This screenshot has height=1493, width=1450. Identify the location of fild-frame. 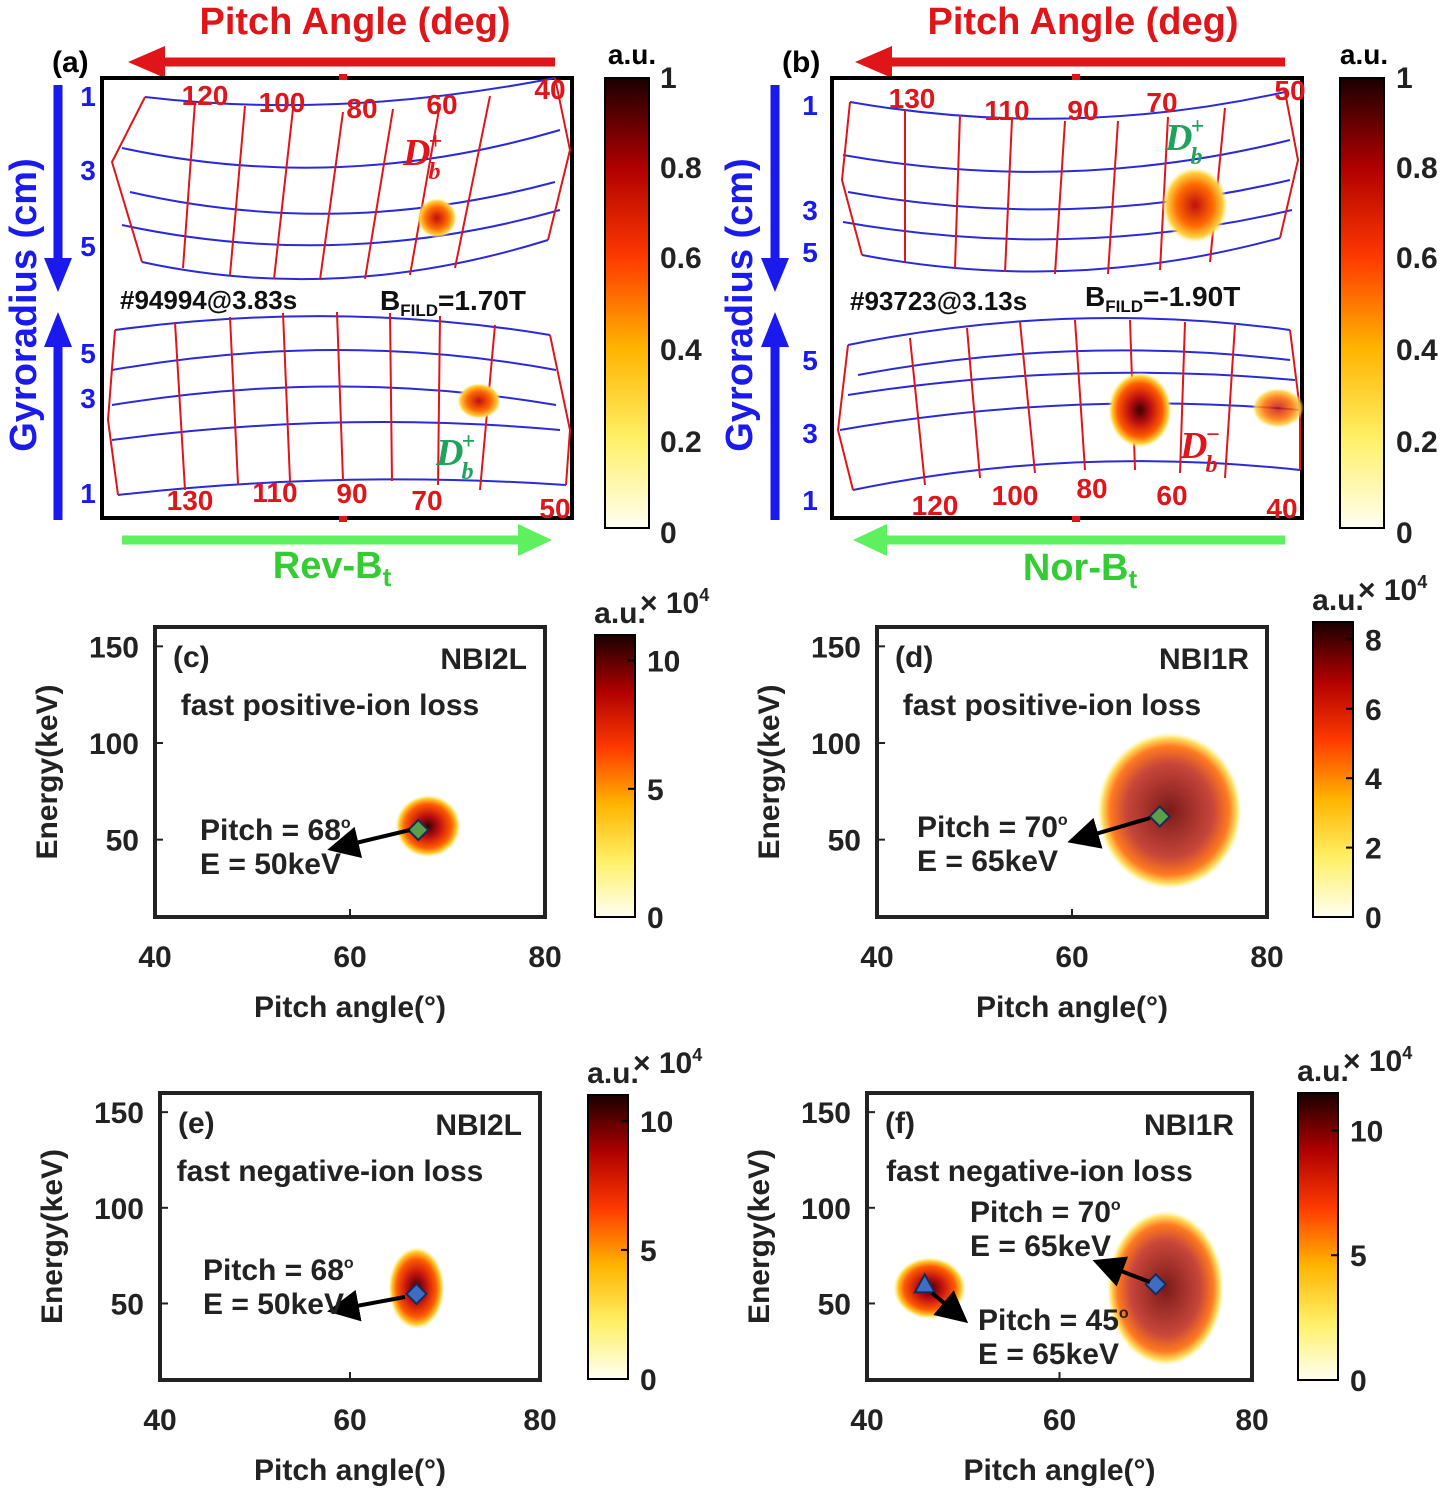
(1067, 298).